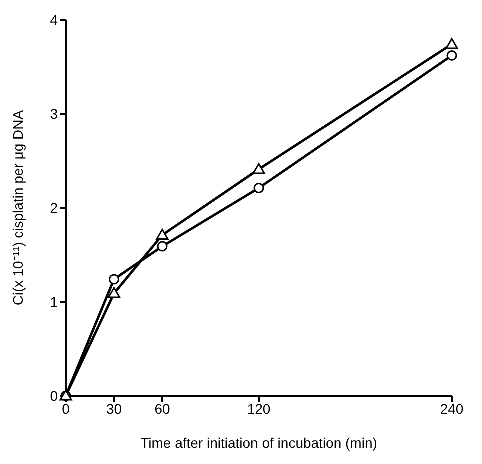  Describe the element at coordinates (259, 408) in the screenshot. I see `x-tick-label: 120` at that location.